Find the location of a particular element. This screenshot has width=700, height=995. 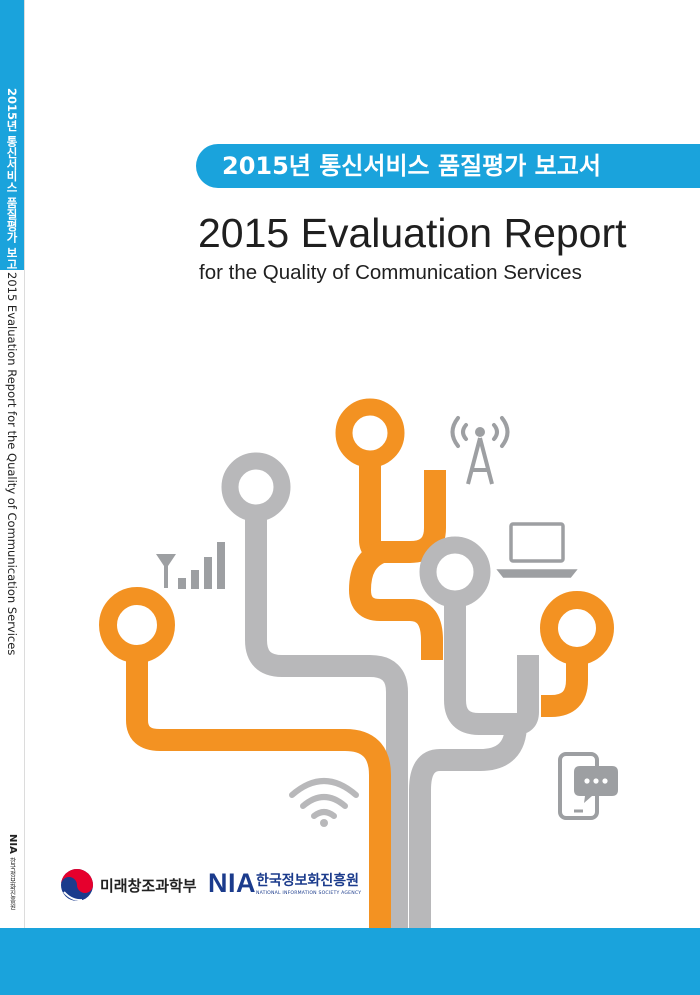

spine-title-korean: 2015년 통신서비스 품질평가 보고서 is located at coordinates (12, 185).